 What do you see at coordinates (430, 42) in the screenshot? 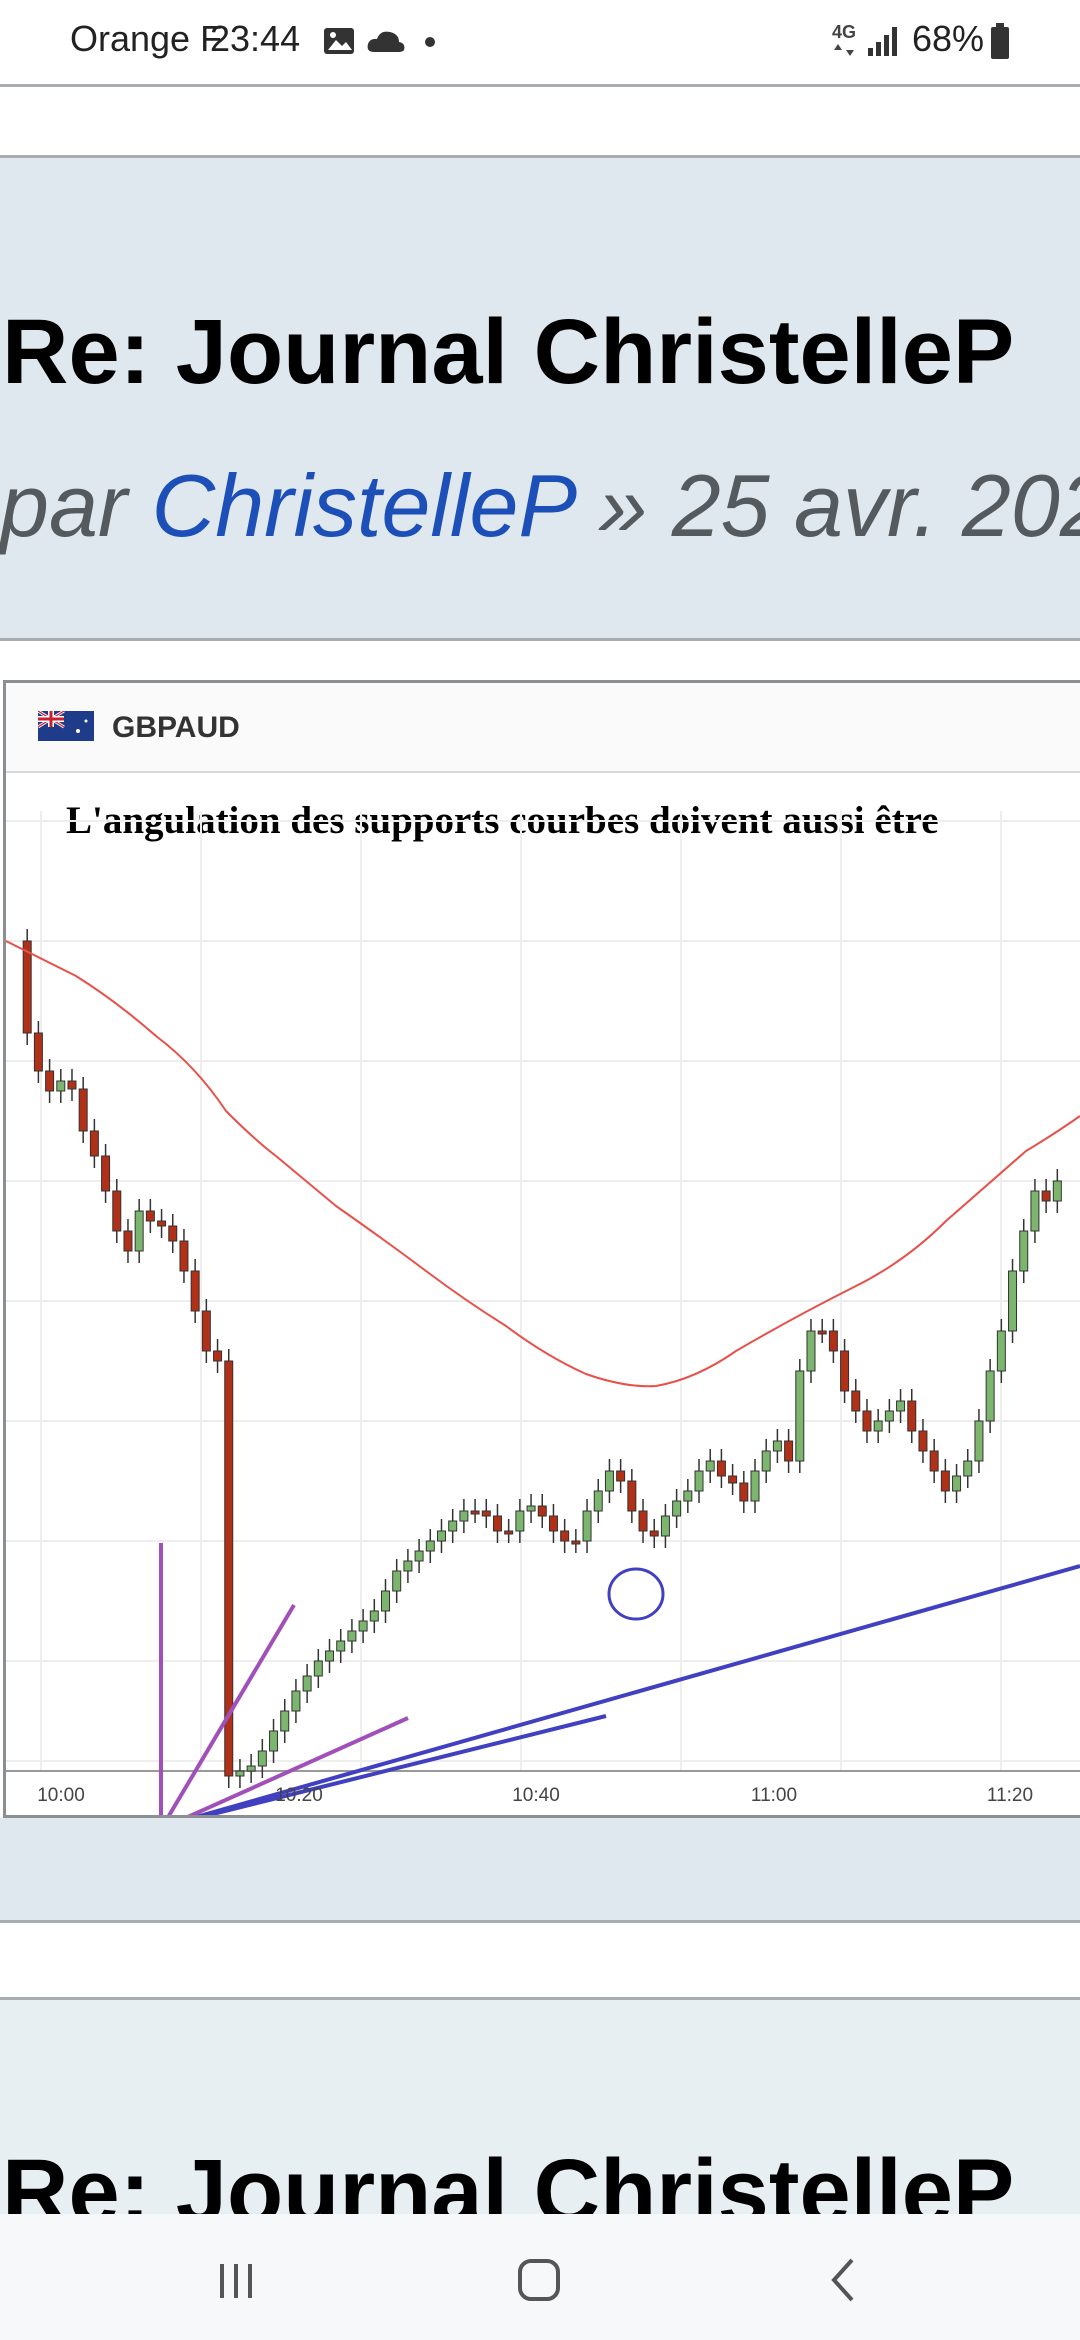
I see `notification-dot-icon` at bounding box center [430, 42].